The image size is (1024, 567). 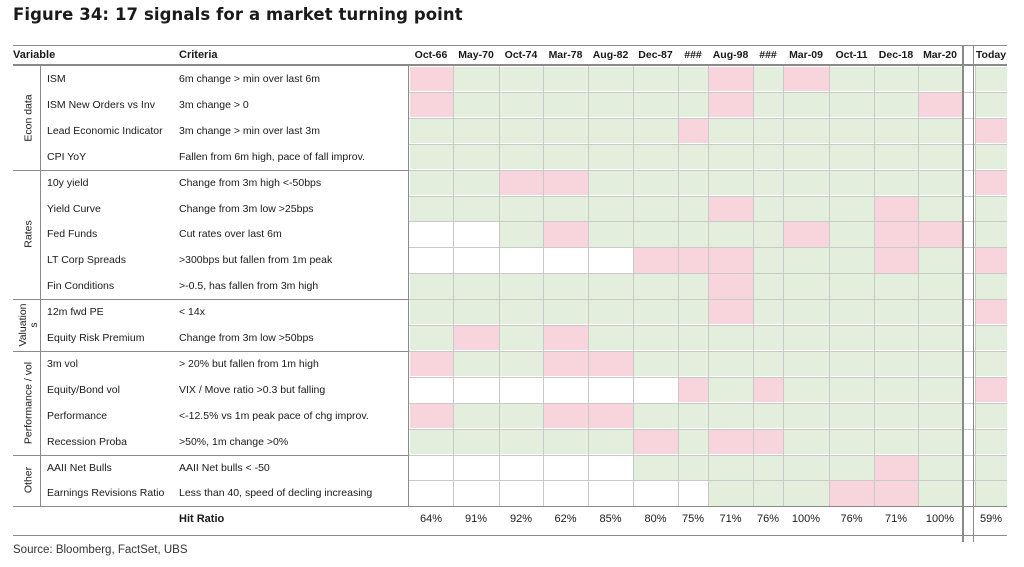 What do you see at coordinates (991, 519) in the screenshot?
I see `hit-ratio-value: 59%` at bounding box center [991, 519].